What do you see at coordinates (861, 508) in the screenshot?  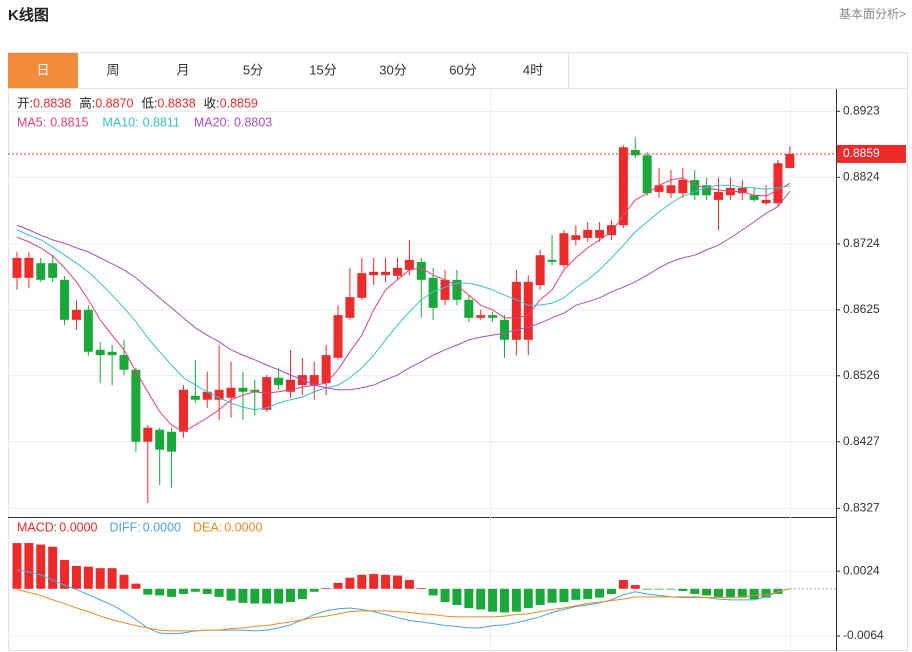 I see `y-tick-label: 0.8327` at bounding box center [861, 508].